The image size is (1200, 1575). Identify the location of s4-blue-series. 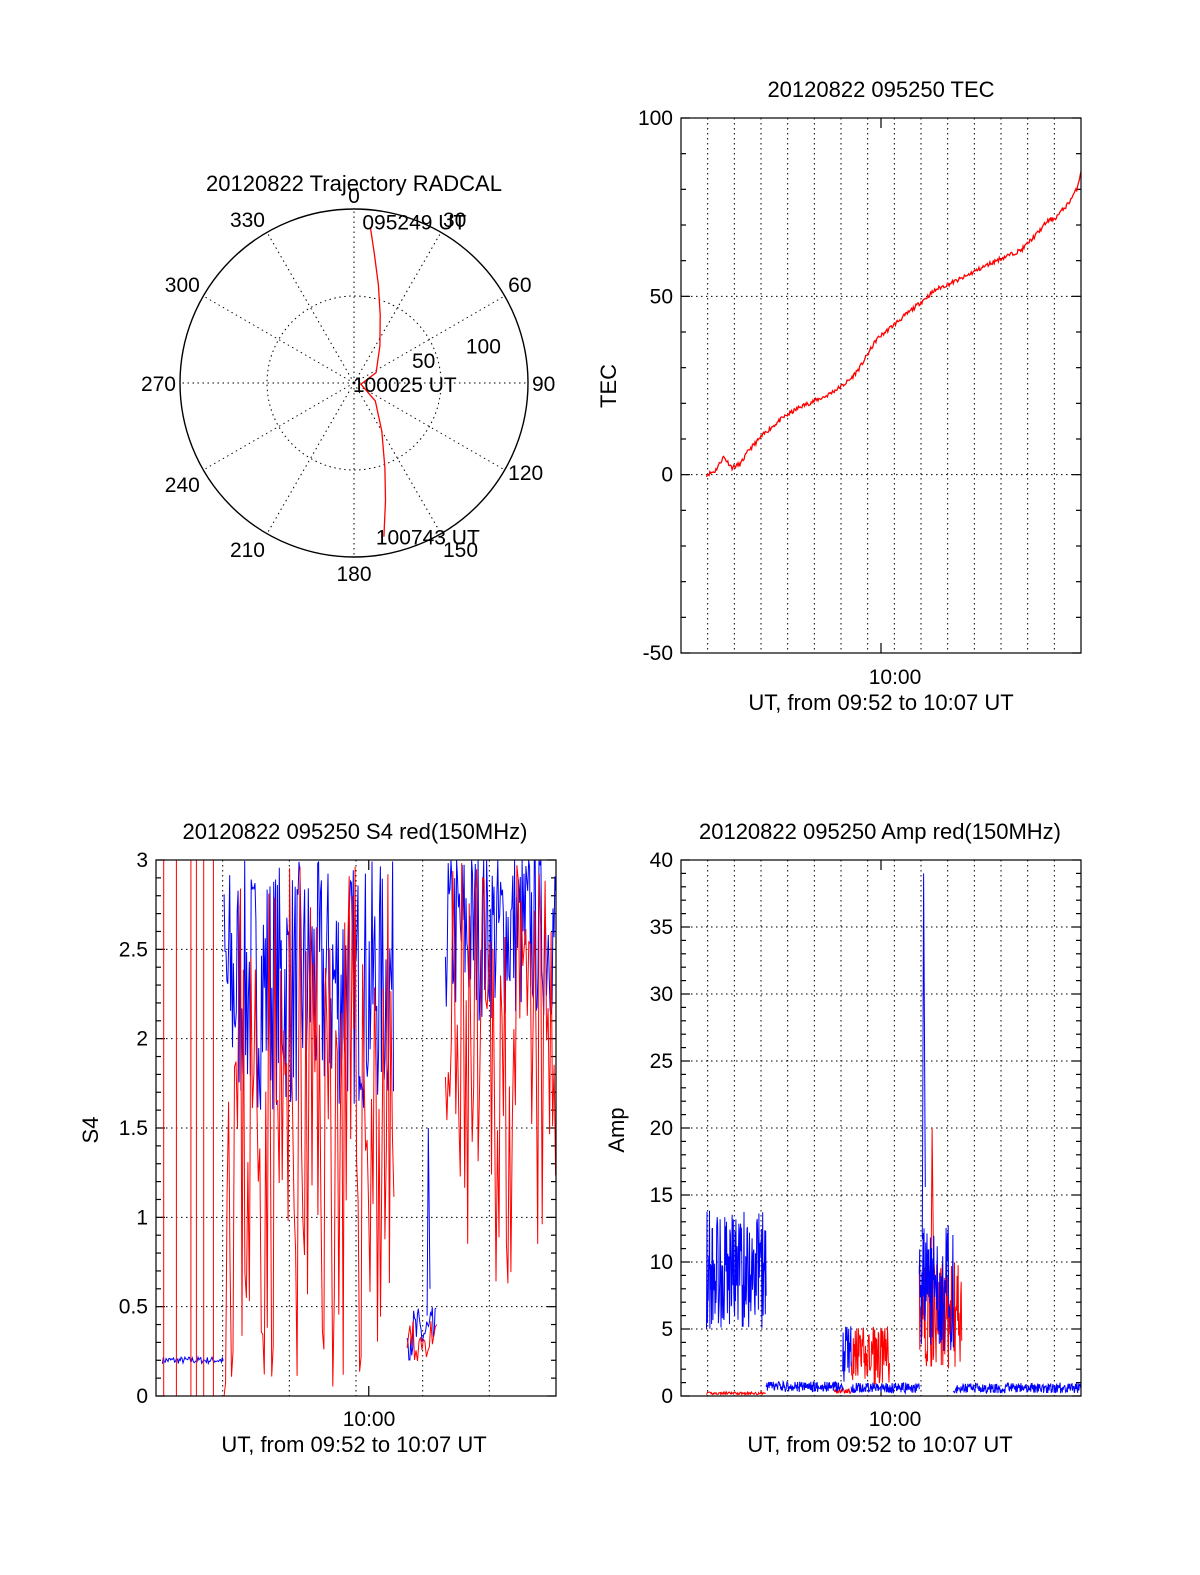
(359, 1112).